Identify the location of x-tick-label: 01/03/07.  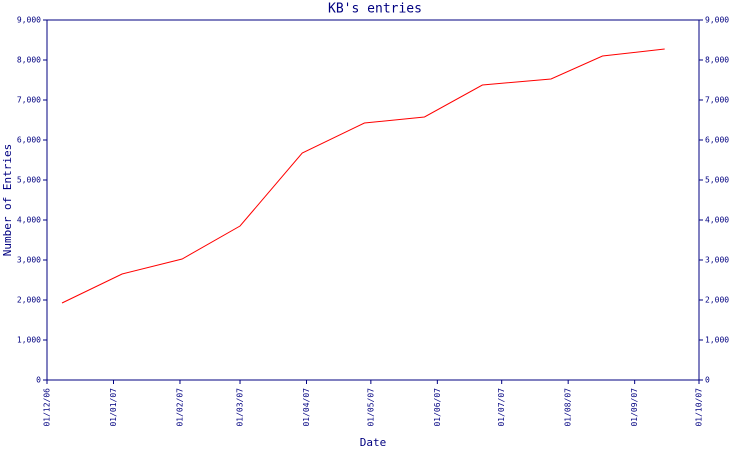
(240, 407).